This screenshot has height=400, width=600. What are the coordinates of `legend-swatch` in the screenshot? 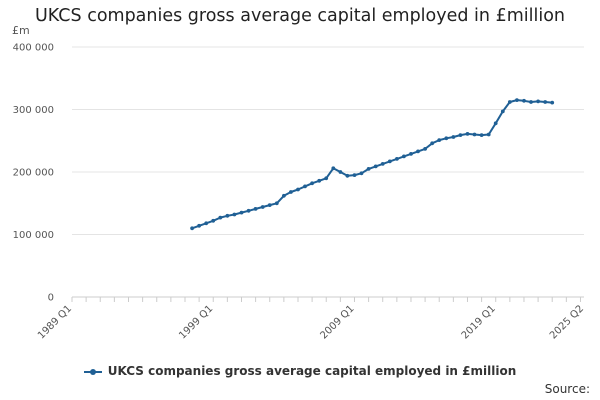 It's located at (92, 371).